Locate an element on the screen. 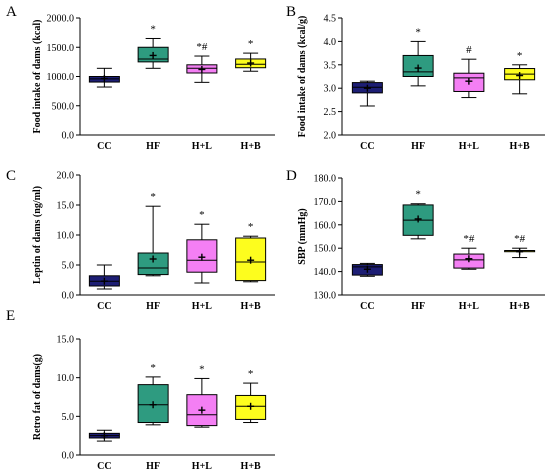 This screenshot has height=471, width=550. panel-letter: C is located at coordinates (11, 176).